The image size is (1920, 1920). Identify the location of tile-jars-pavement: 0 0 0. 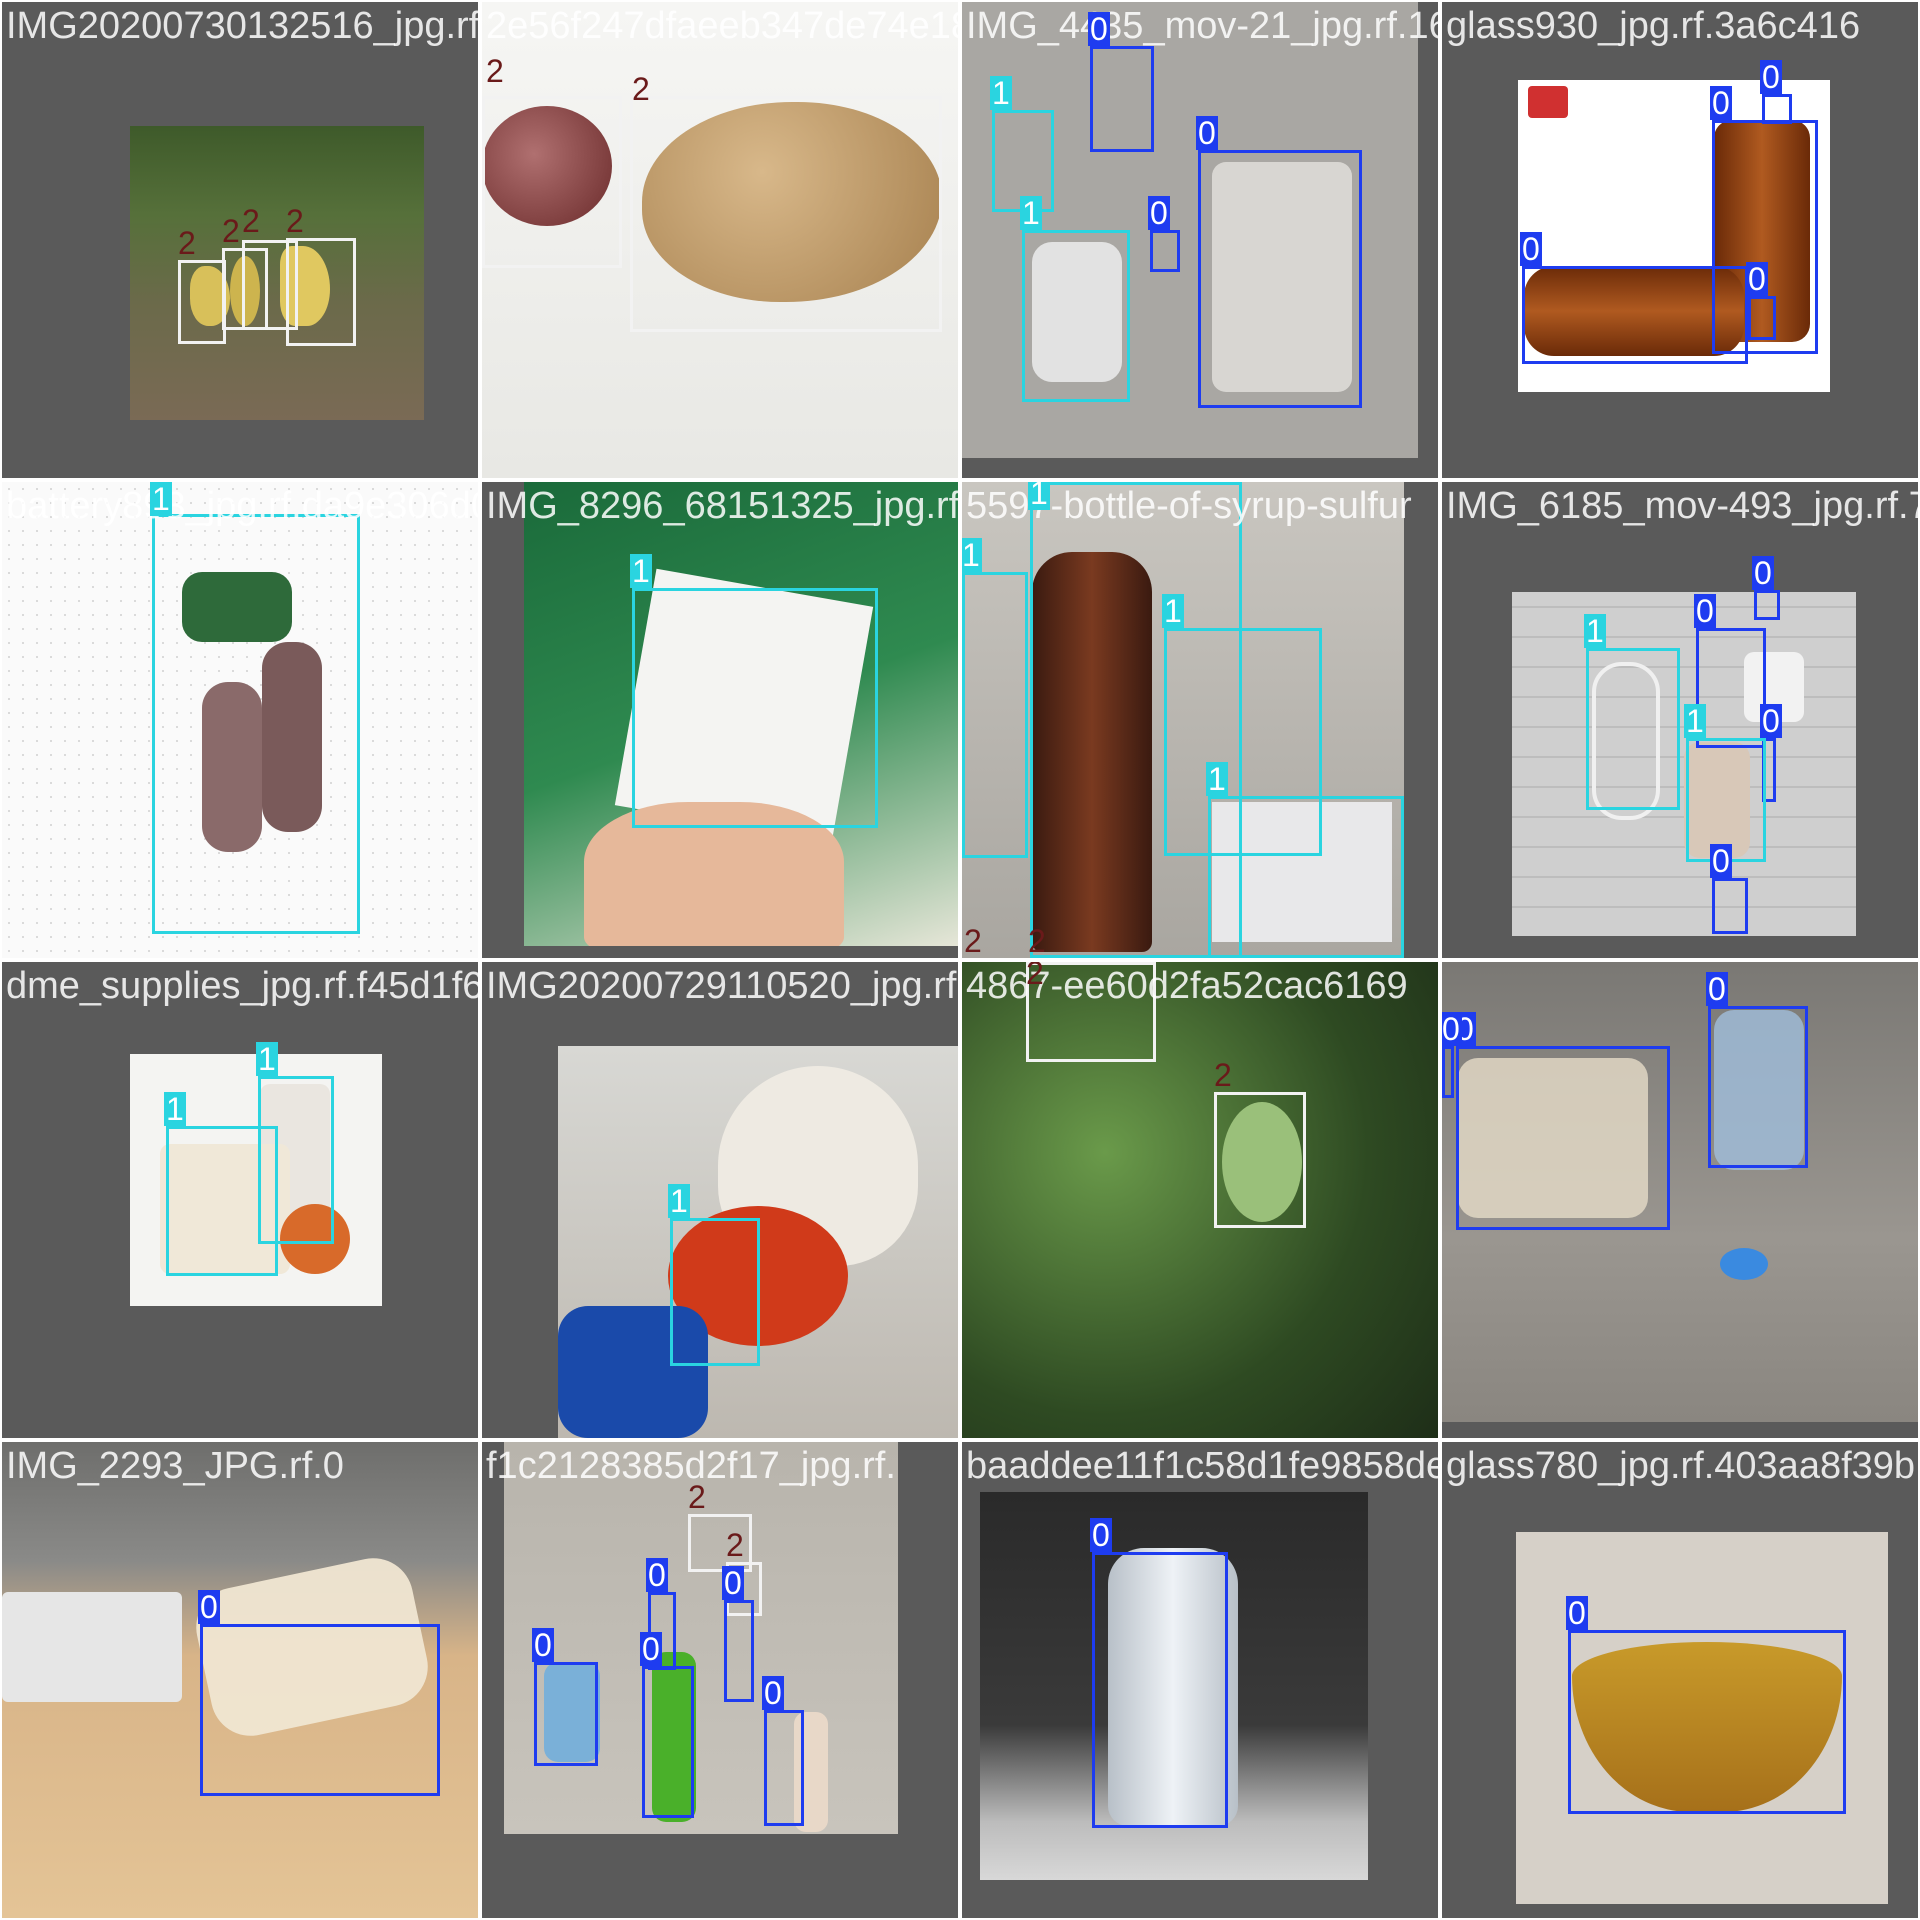
(1680, 1200).